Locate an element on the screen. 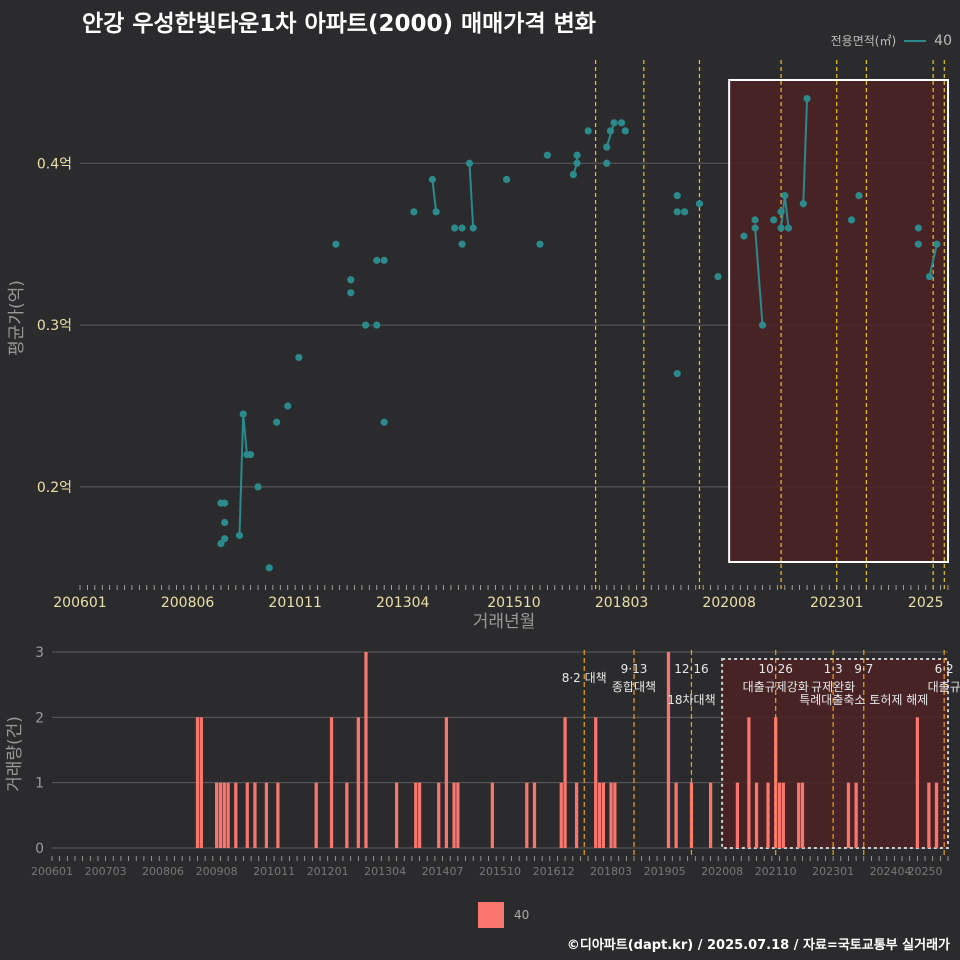  policy-name-label: 8·2 대책 is located at coordinates (584, 677).